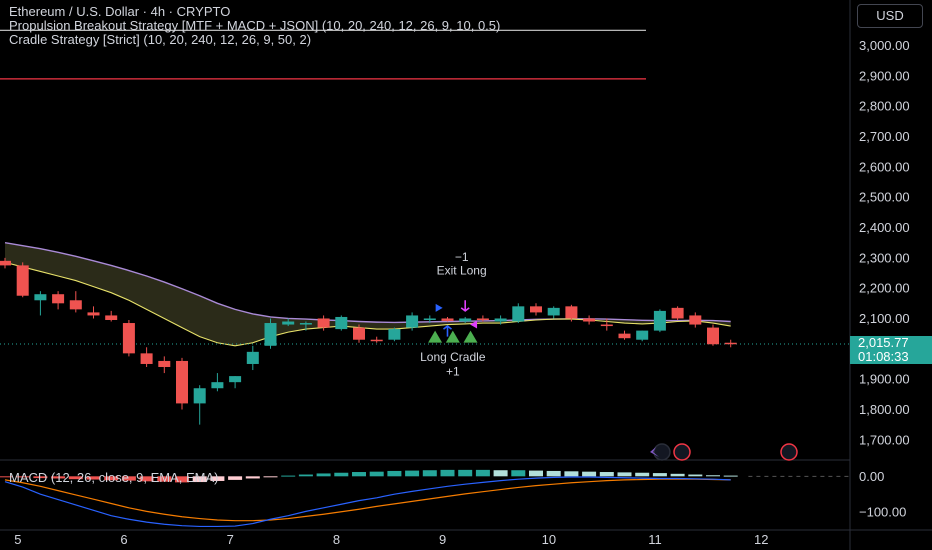 This screenshot has width=932, height=550. Describe the element at coordinates (336, 539) in the screenshot. I see `time-tick-label: 8` at that location.